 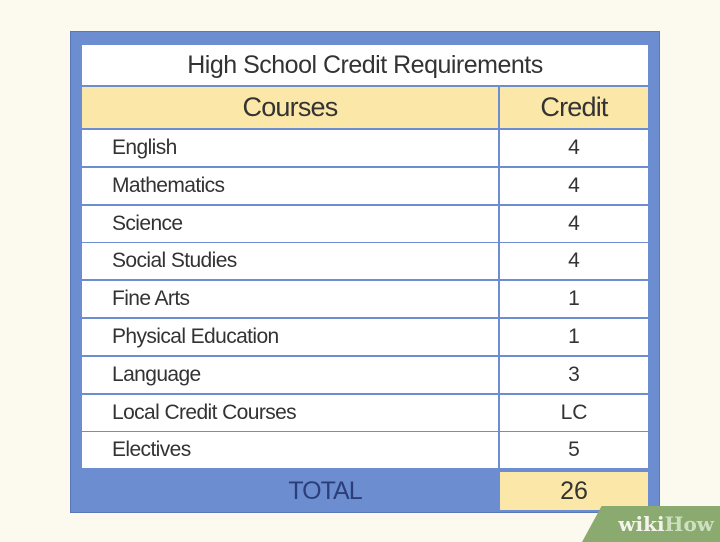 I want to click on table-row: Mathematics 4, so click(x=365, y=185).